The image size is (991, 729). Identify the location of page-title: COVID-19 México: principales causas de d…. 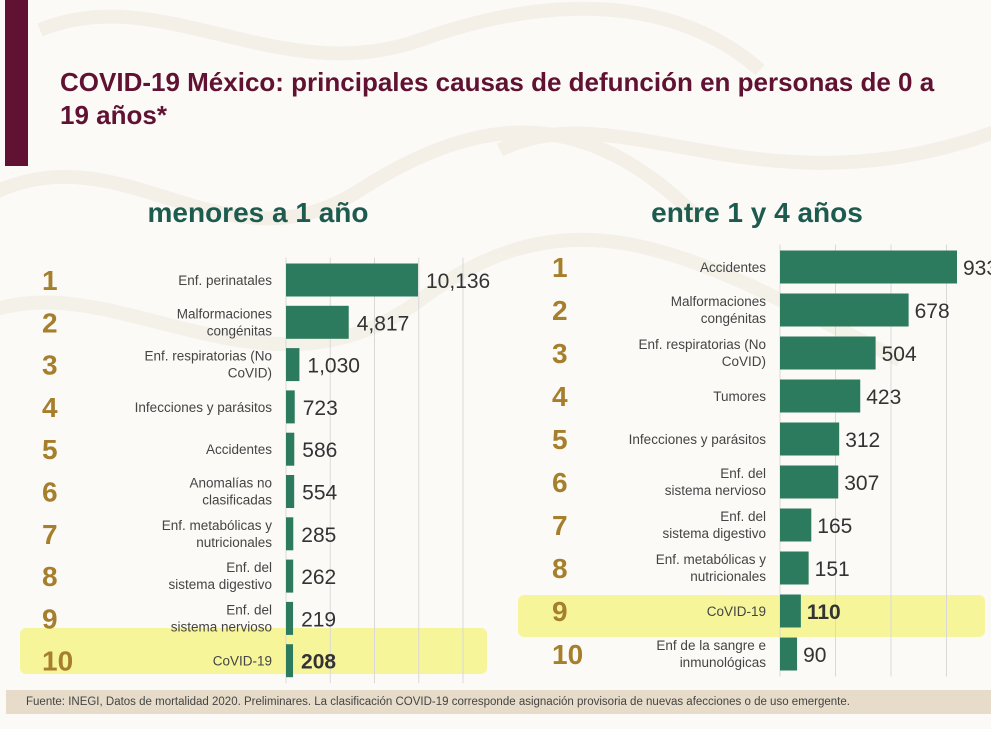
(497, 98).